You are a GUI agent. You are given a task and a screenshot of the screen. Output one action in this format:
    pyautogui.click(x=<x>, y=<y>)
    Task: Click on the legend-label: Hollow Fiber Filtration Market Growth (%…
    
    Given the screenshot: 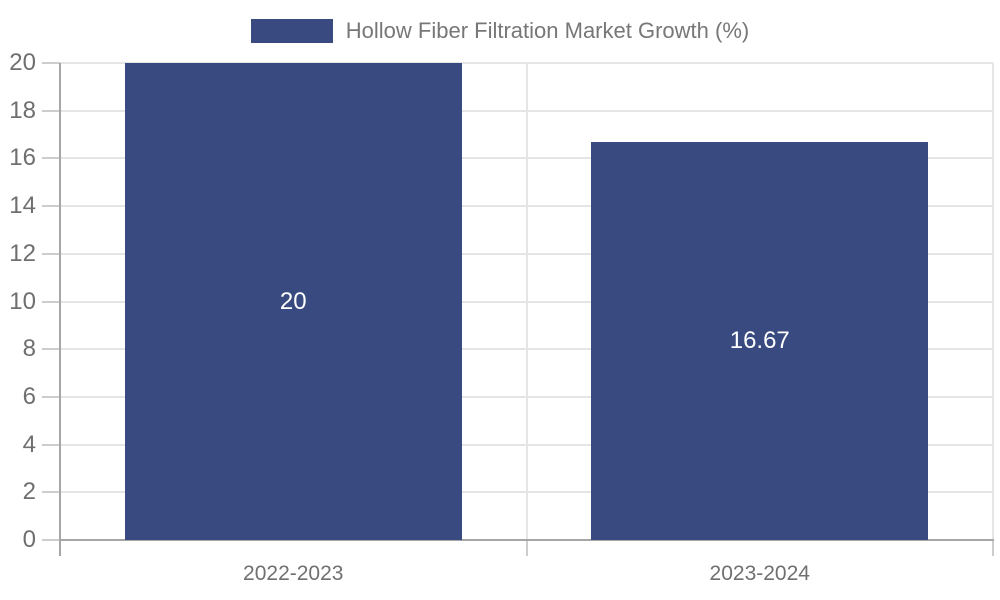 What is the action you would take?
    pyautogui.click(x=547, y=30)
    